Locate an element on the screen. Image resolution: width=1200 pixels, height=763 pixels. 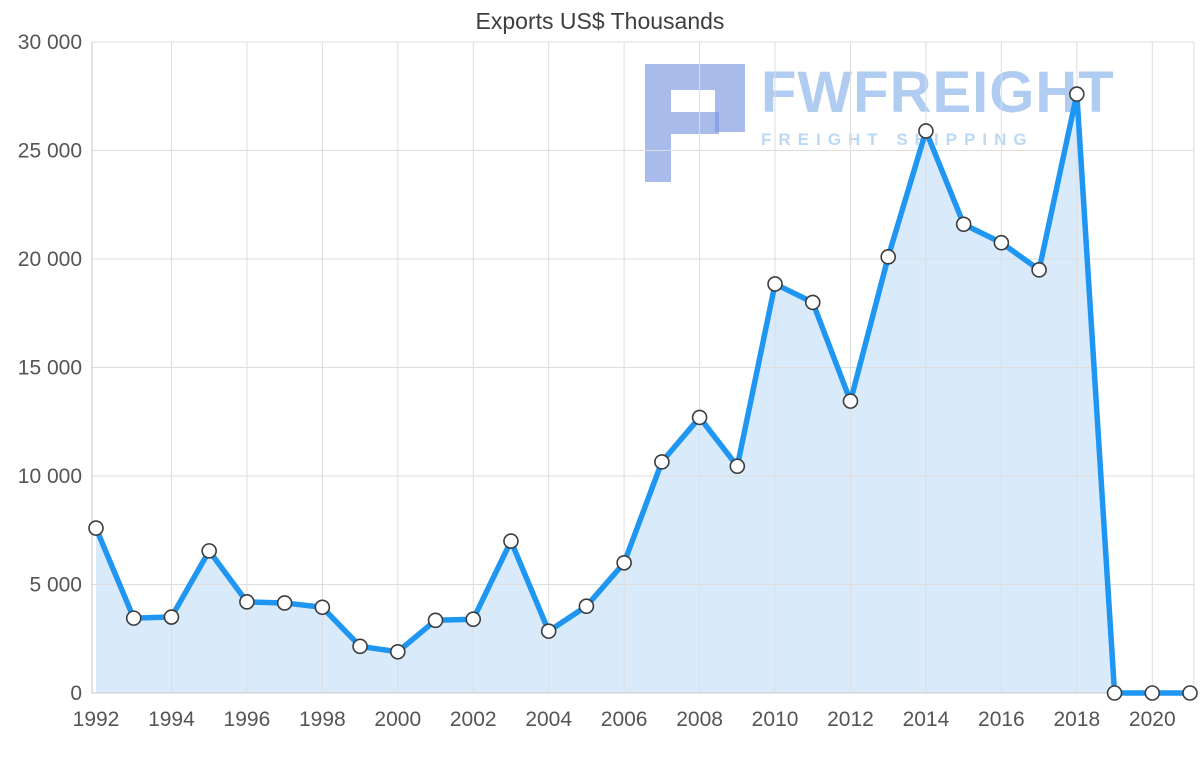
x-tick-label: 2004 is located at coordinates (548, 719).